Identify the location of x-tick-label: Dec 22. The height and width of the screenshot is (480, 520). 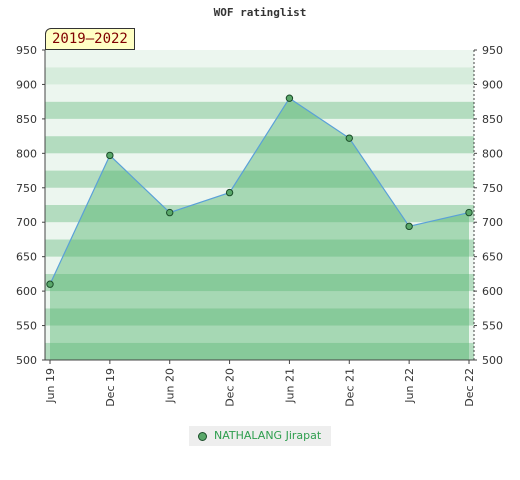
(469, 387).